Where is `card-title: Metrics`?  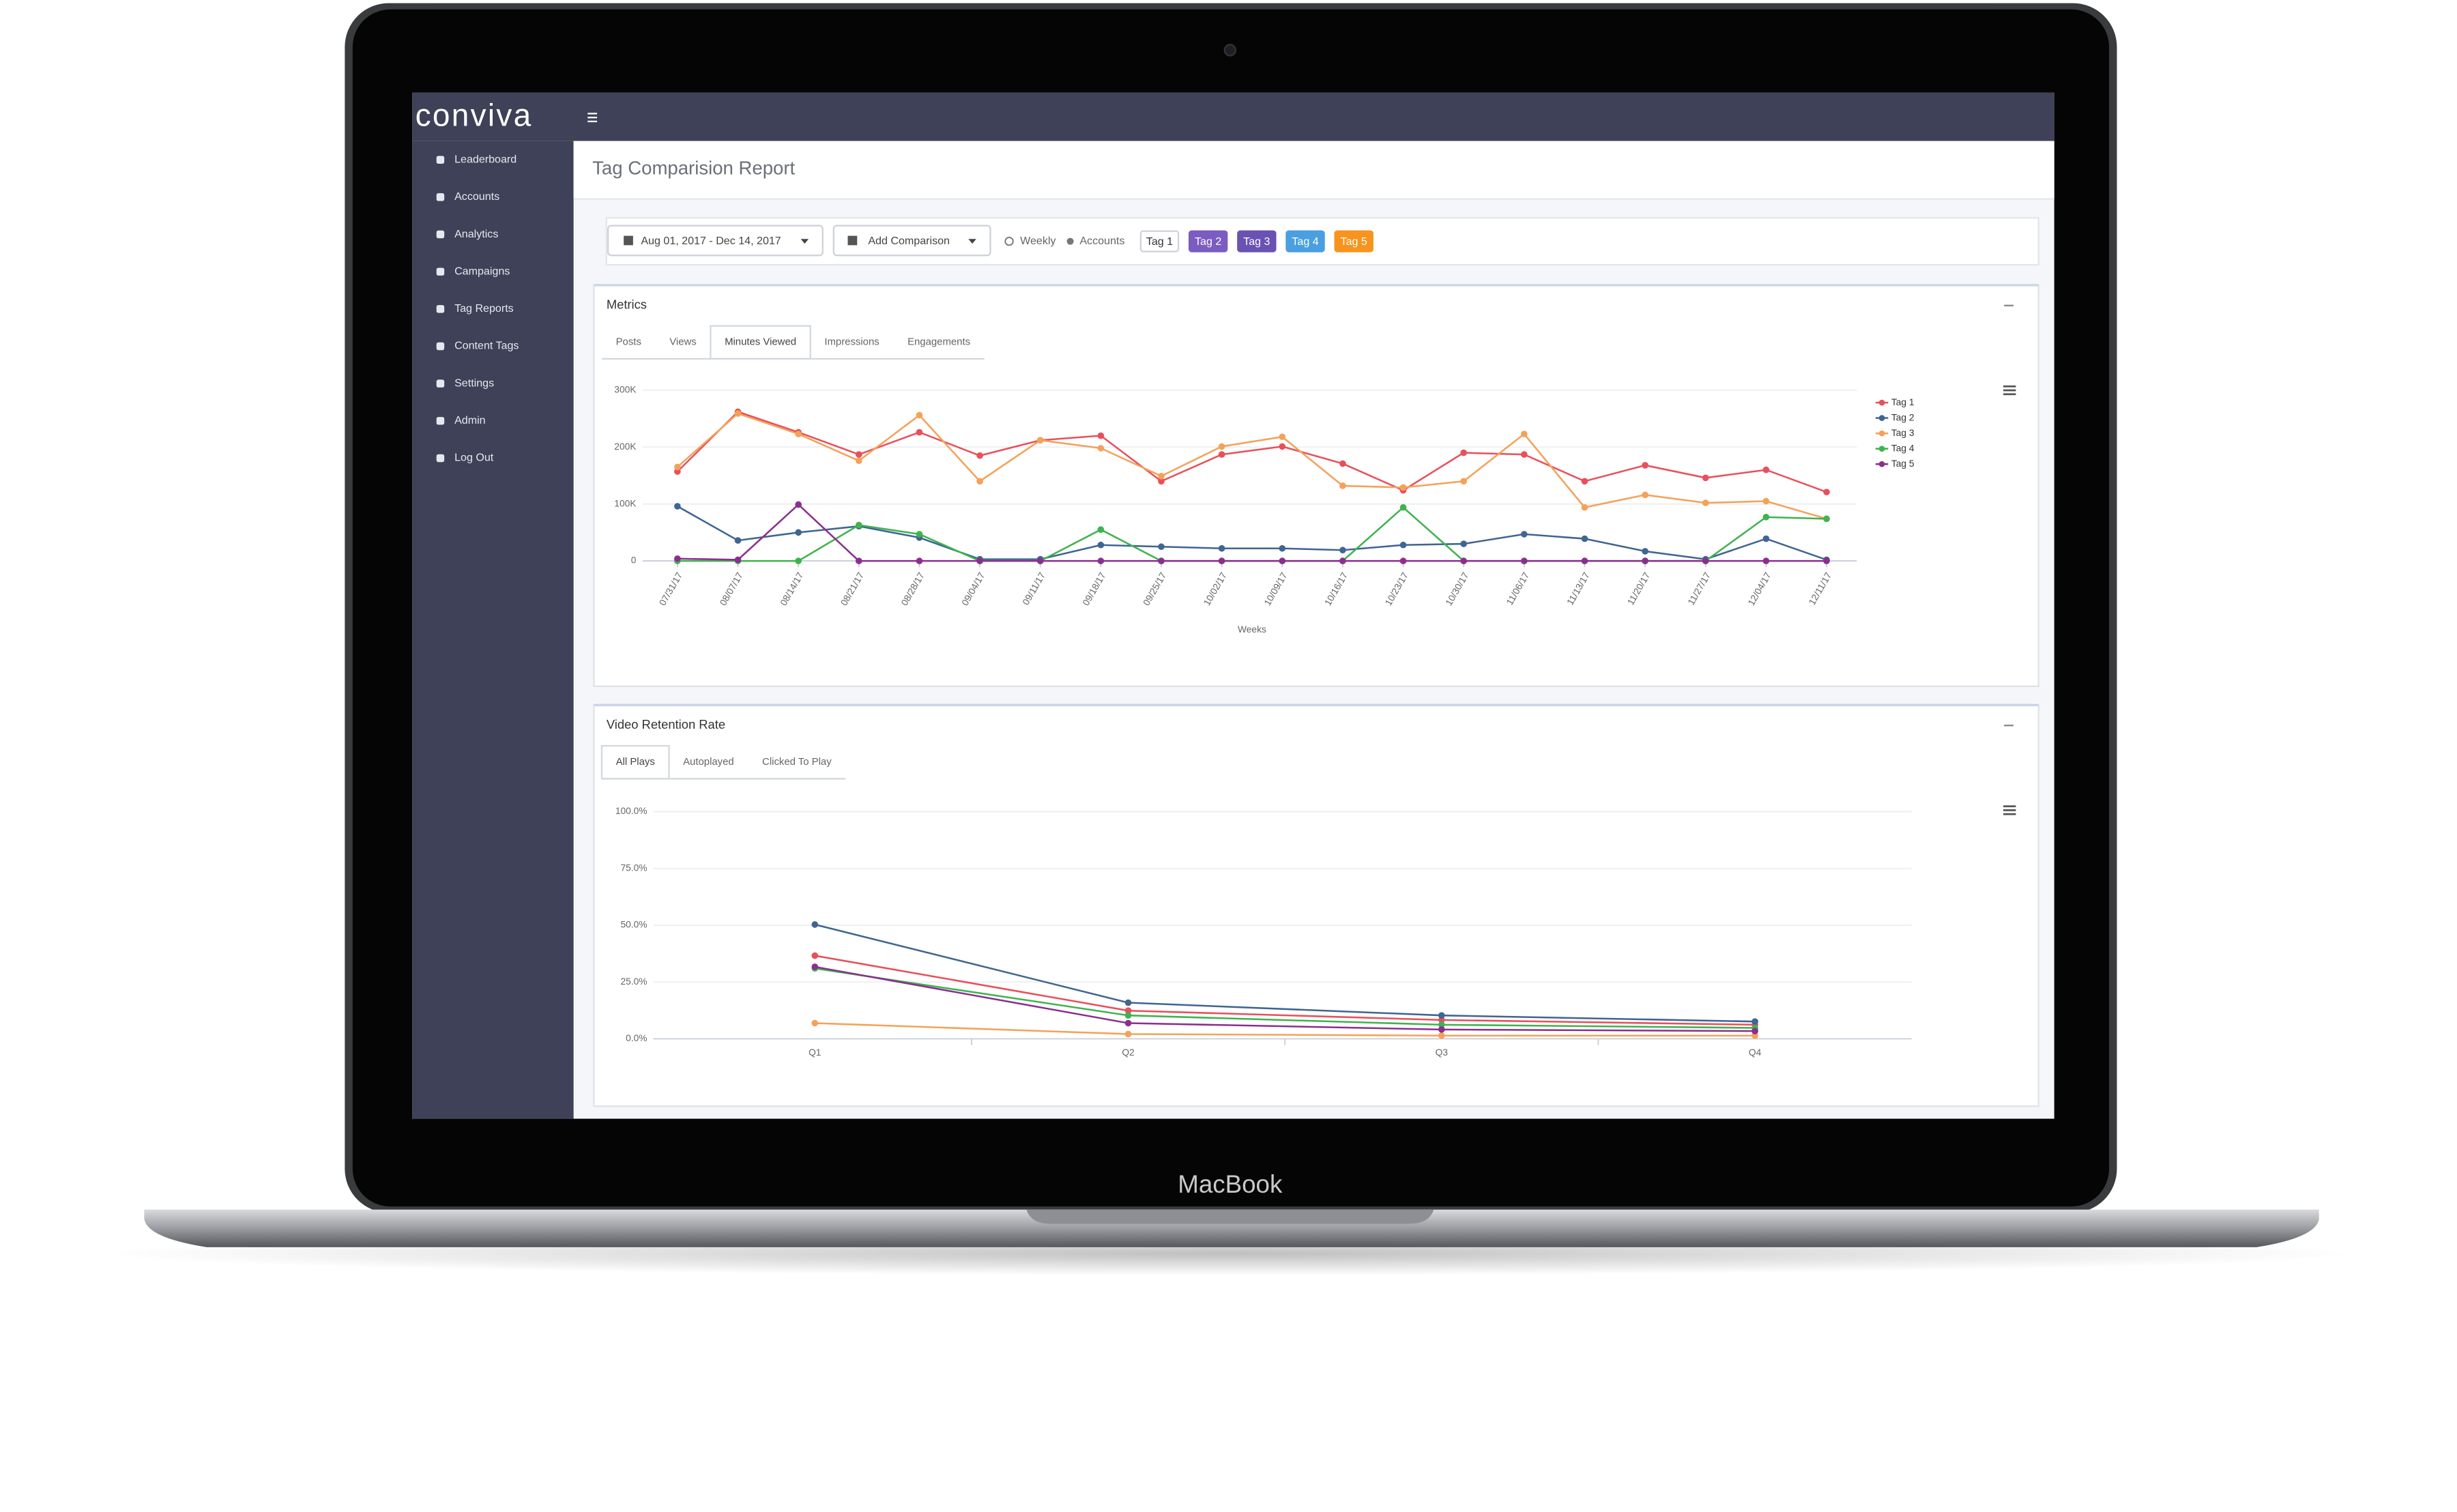 card-title: Metrics is located at coordinates (627, 304).